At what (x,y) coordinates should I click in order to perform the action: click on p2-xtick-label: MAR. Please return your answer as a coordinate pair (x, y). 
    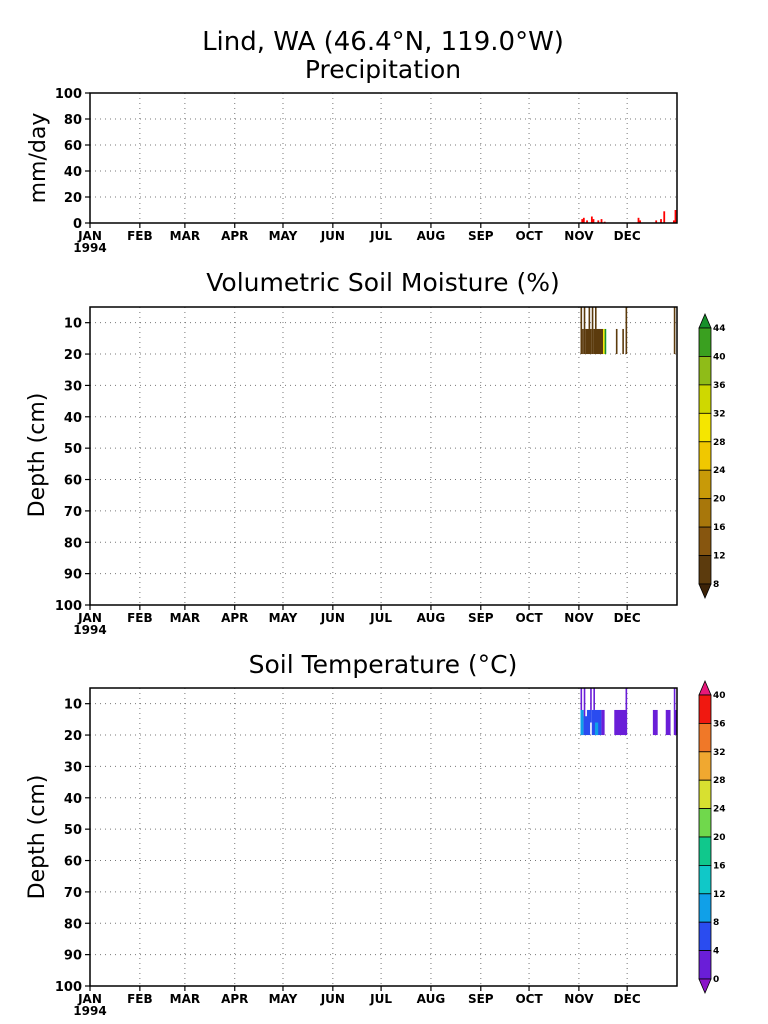
    Looking at the image, I should click on (185, 618).